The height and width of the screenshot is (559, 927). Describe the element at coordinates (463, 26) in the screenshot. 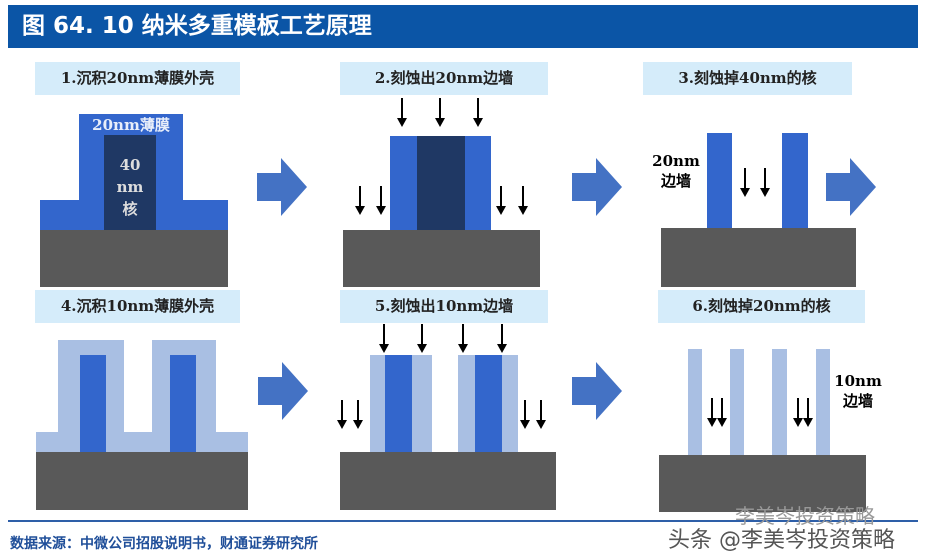

I see `figure-title: 图 64. 10 纳米多重模板工艺原理` at that location.